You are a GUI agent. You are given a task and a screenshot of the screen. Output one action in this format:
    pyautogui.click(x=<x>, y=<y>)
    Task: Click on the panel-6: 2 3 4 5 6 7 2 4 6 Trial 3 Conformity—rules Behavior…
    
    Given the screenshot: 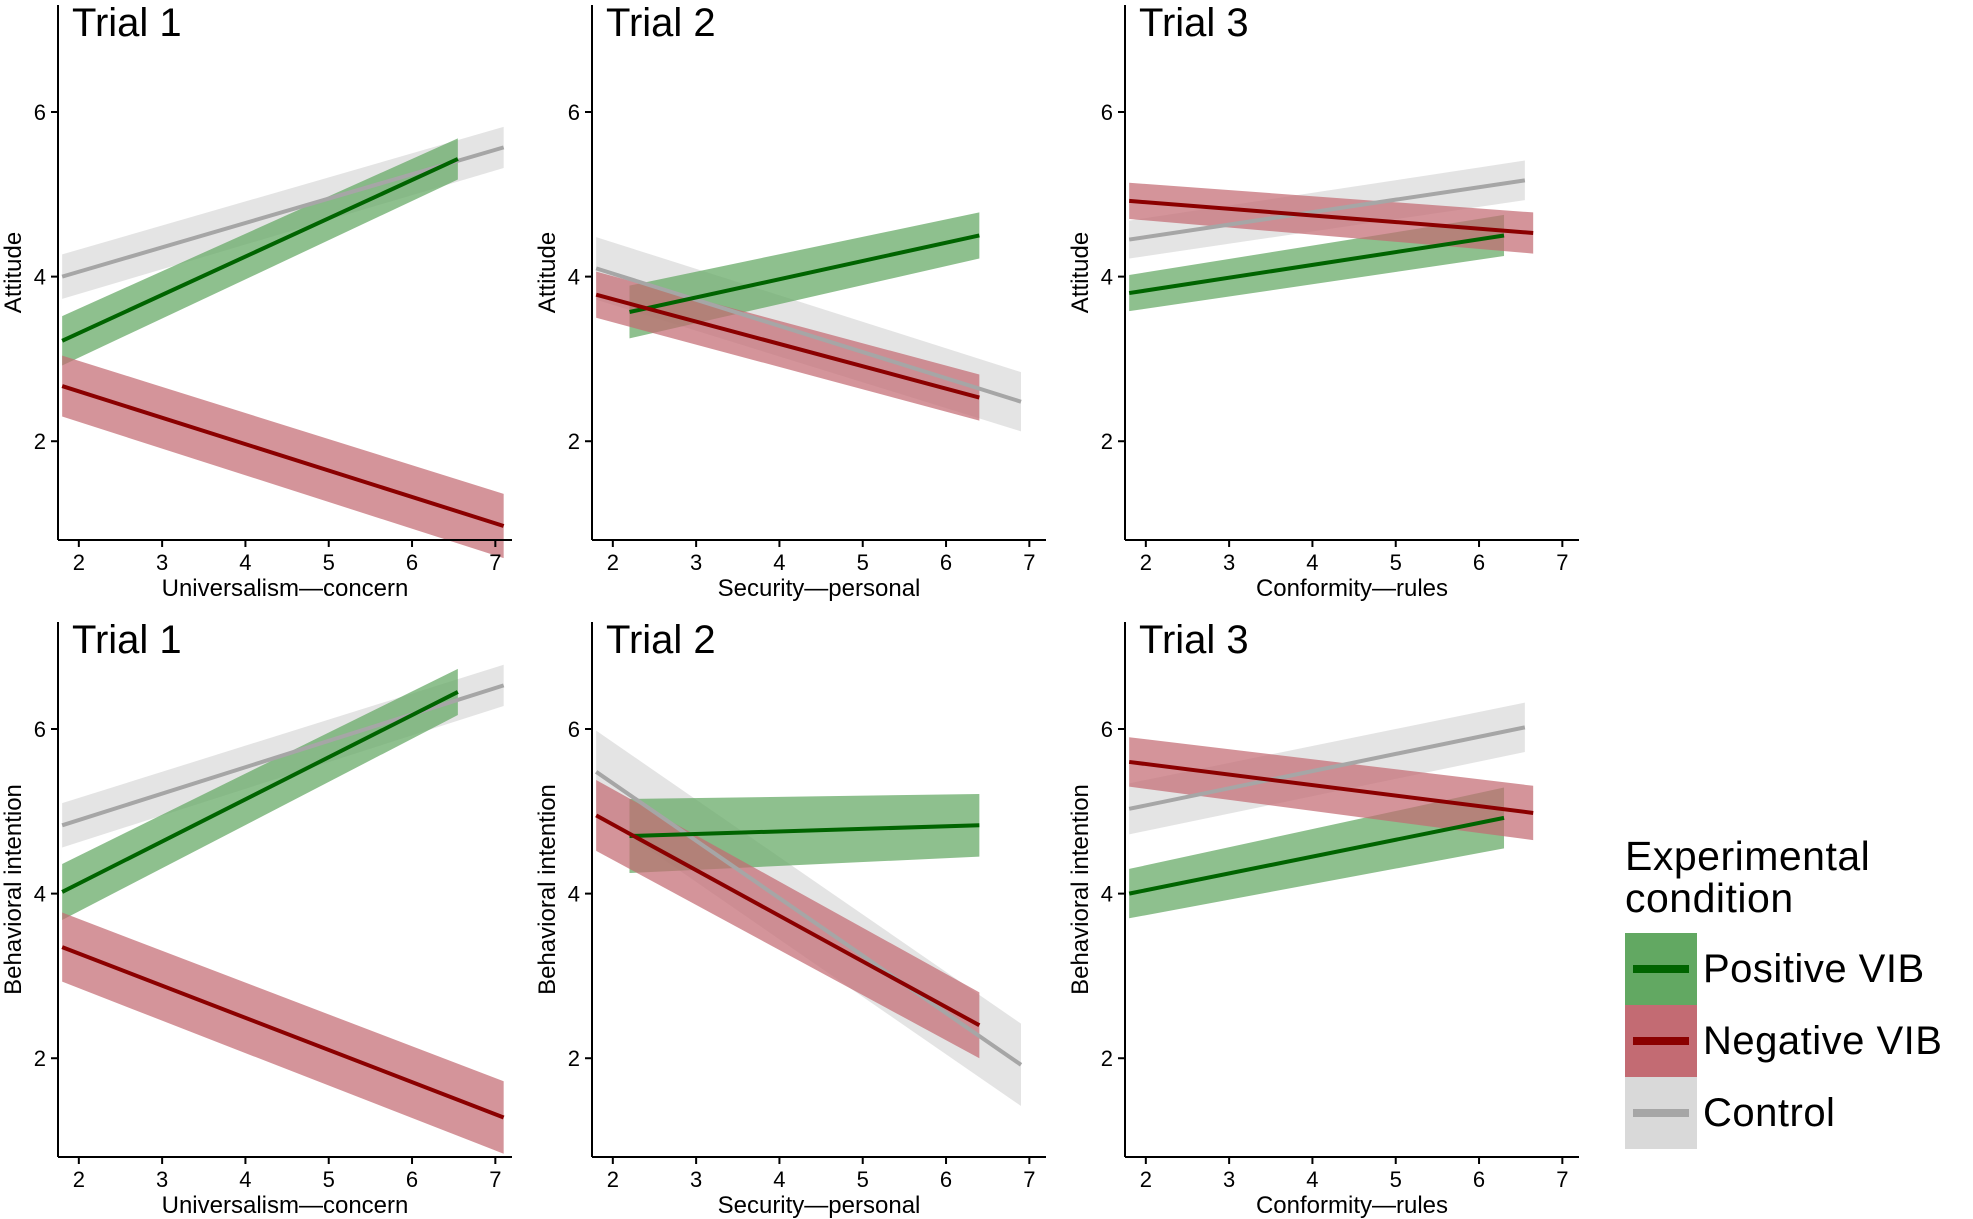 What is the action you would take?
    pyautogui.click(x=1323, y=918)
    